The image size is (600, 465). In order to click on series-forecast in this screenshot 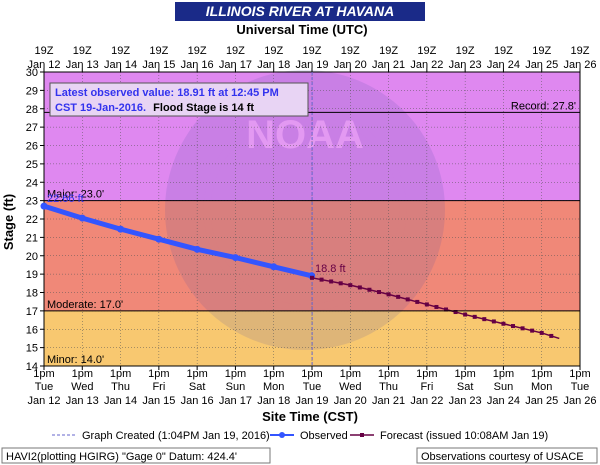, I will do `click(435, 307)`.